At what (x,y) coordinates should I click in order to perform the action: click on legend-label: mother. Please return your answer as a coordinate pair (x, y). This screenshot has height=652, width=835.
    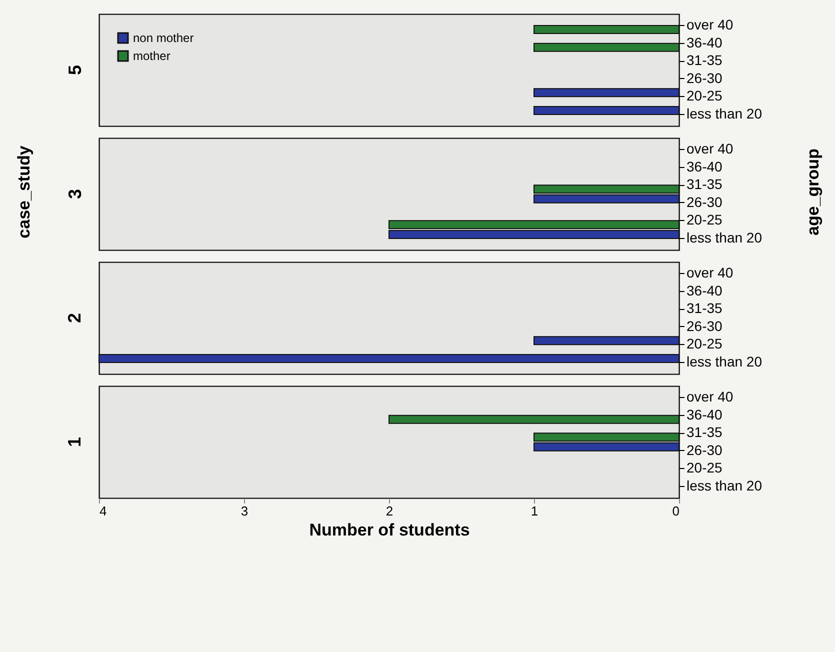
    Looking at the image, I should click on (151, 56).